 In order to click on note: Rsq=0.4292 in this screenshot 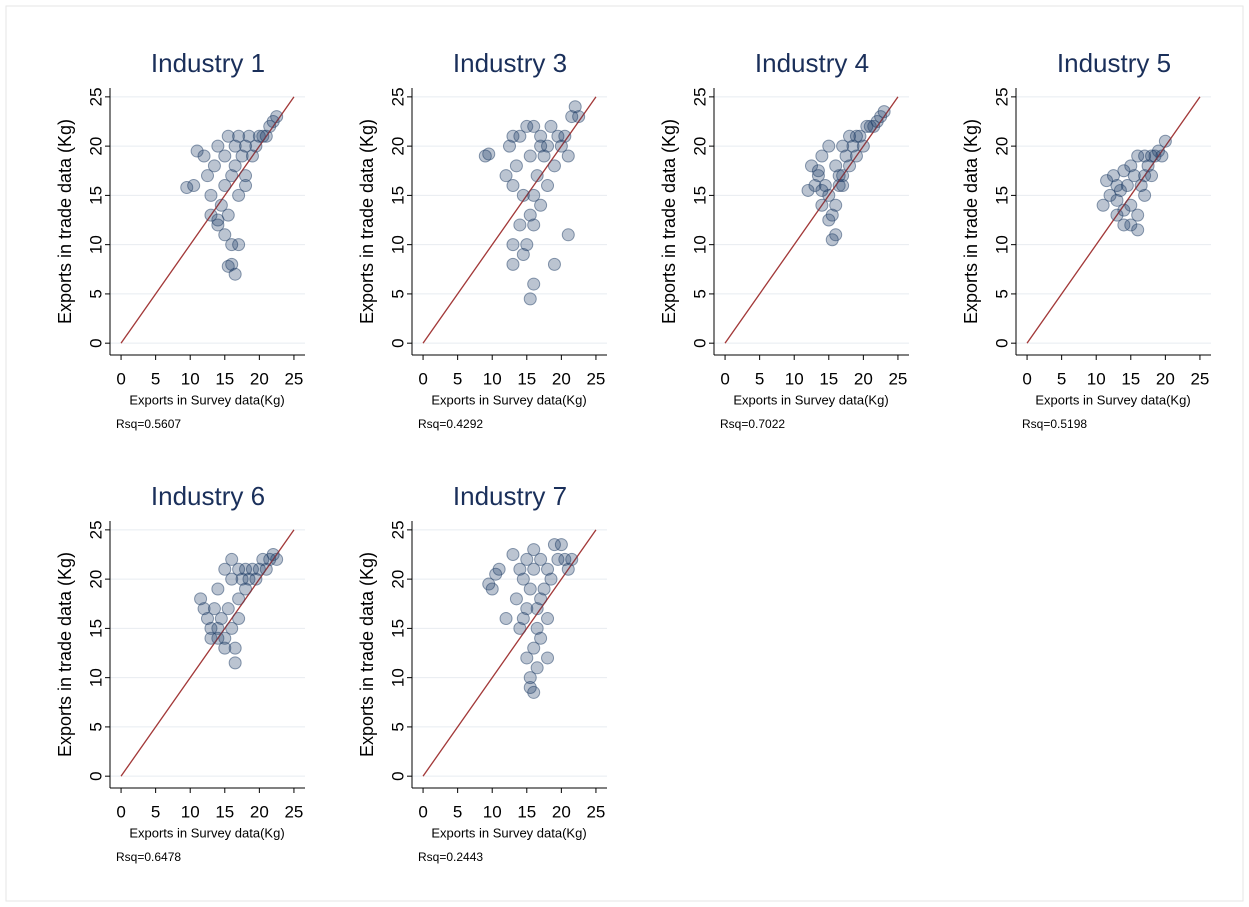, I will do `click(450, 424)`.